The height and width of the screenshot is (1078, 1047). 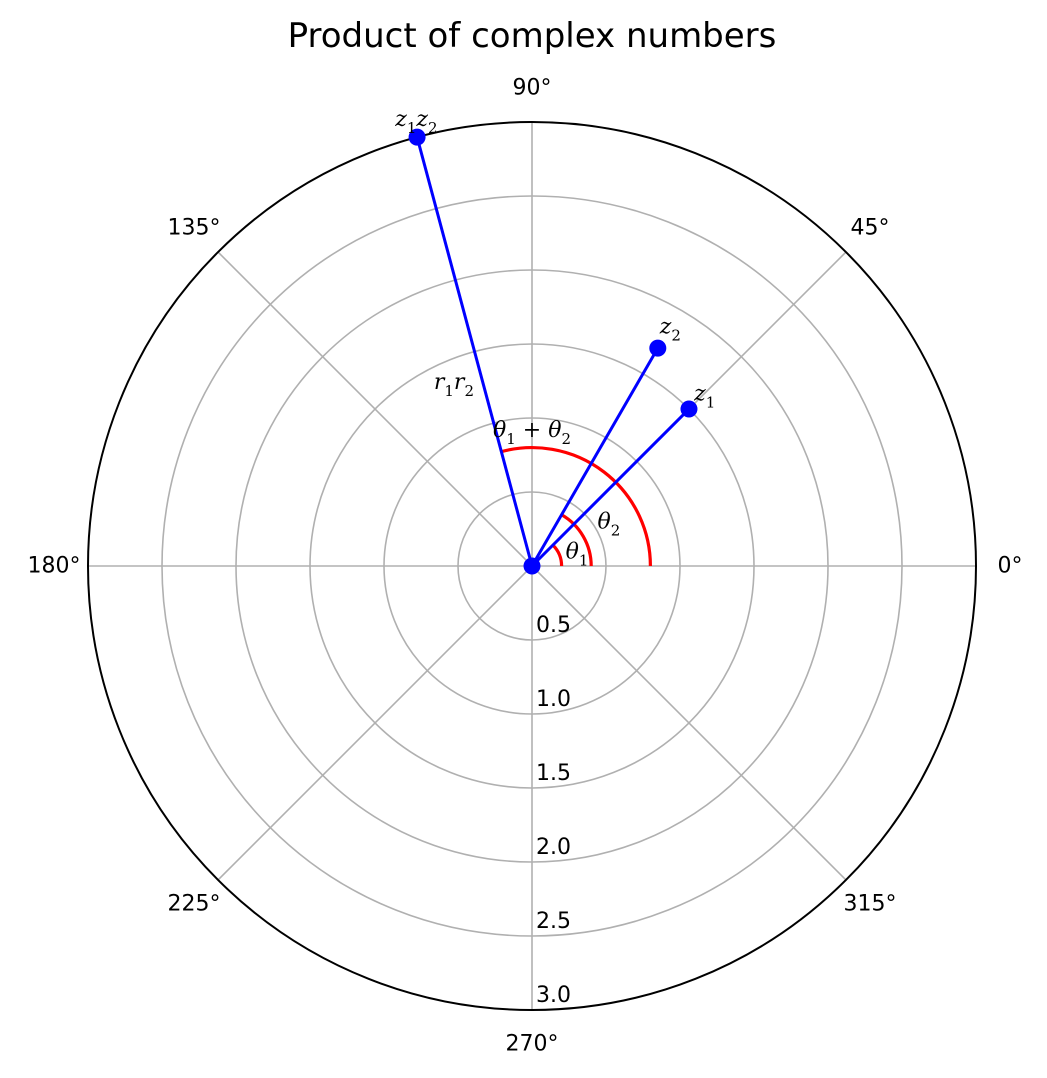 What do you see at coordinates (689, 409) in the screenshot?
I see `vector-point-z1` at bounding box center [689, 409].